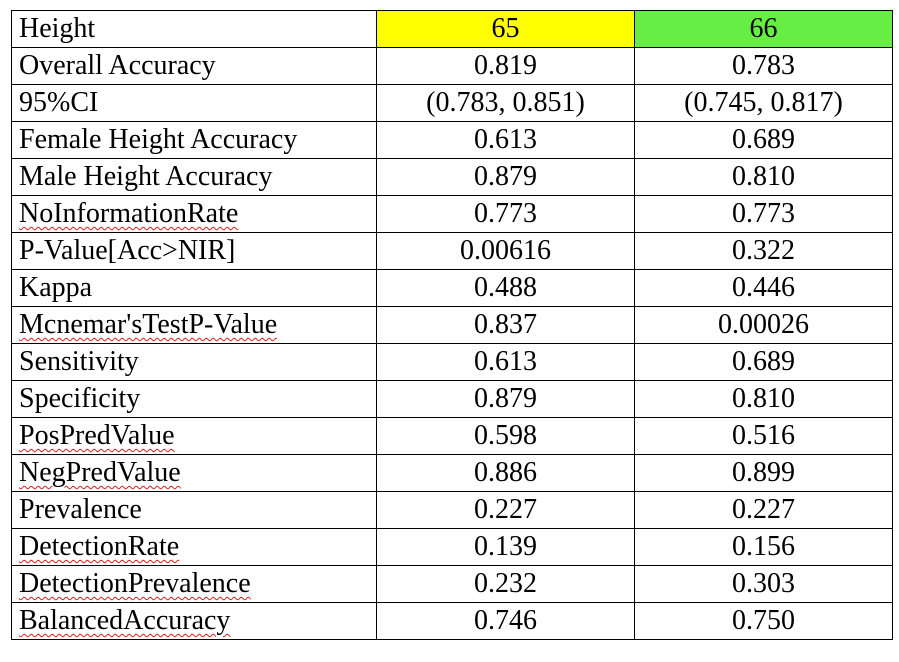 Image resolution: width=899 pixels, height=662 pixels. Describe the element at coordinates (194, 66) in the screenshot. I see `row-label: Overall Accuracy` at that location.